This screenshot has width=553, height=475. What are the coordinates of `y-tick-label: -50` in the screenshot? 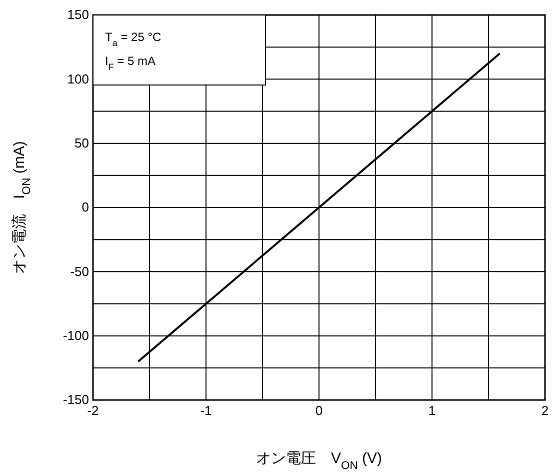 It's located at (79, 271).